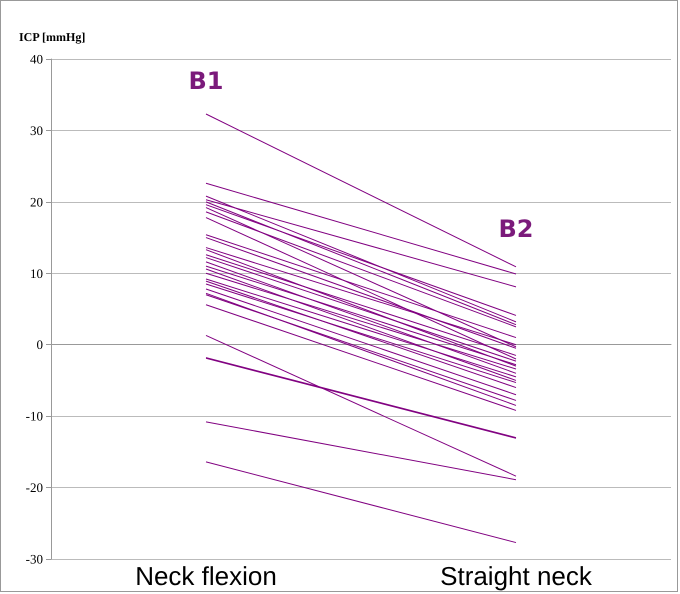 The height and width of the screenshot is (594, 680). Describe the element at coordinates (36, 273) in the screenshot. I see `y-tick-label: 10` at that location.